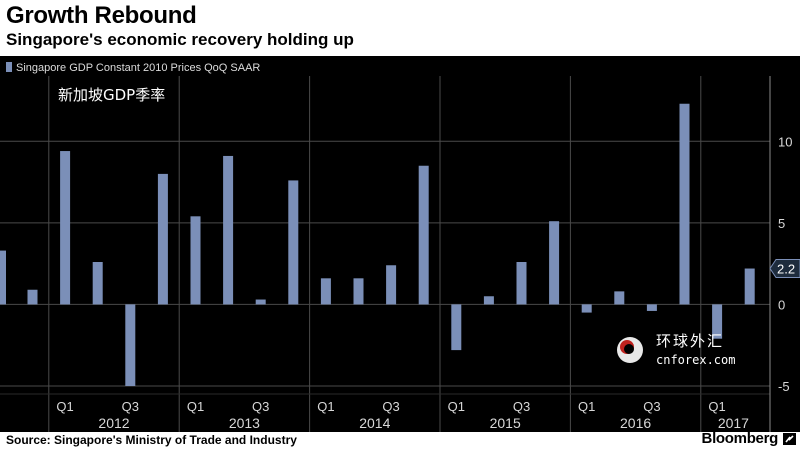 The image size is (800, 450). What do you see at coordinates (789, 439) in the screenshot?
I see `bloomberg-mark-icon` at bounding box center [789, 439].